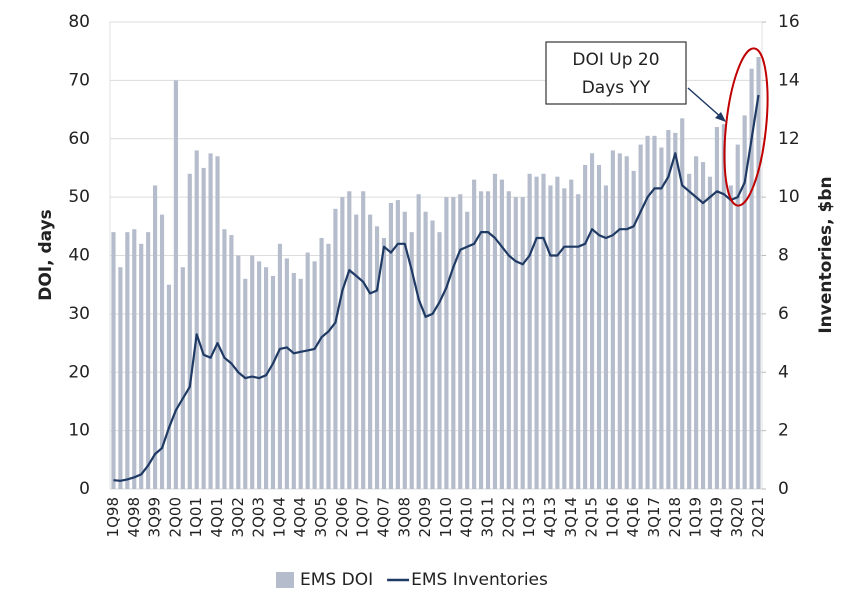 The width and height of the screenshot is (846, 609). Describe the element at coordinates (84, 489) in the screenshot. I see `y-tick-label: 0` at that location.